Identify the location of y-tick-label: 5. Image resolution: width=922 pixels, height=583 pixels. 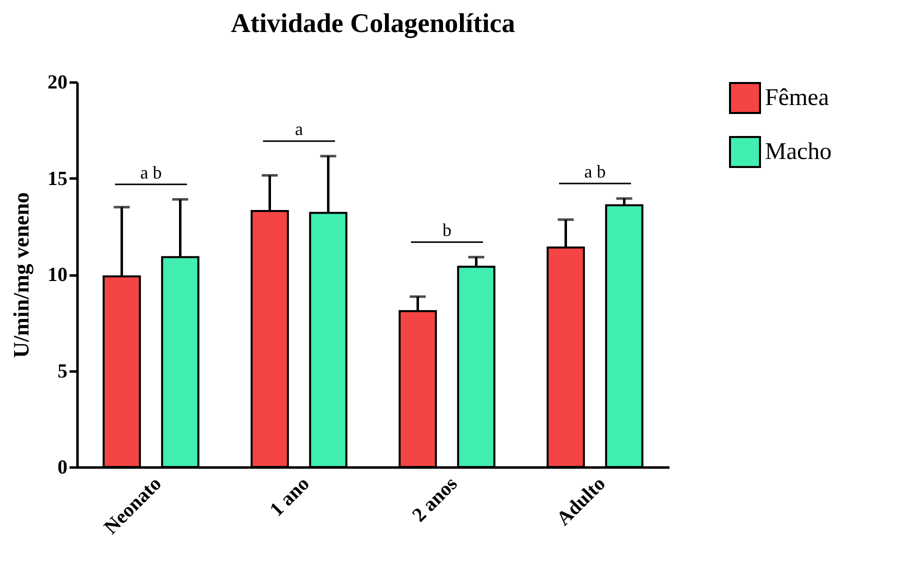
(63, 371).